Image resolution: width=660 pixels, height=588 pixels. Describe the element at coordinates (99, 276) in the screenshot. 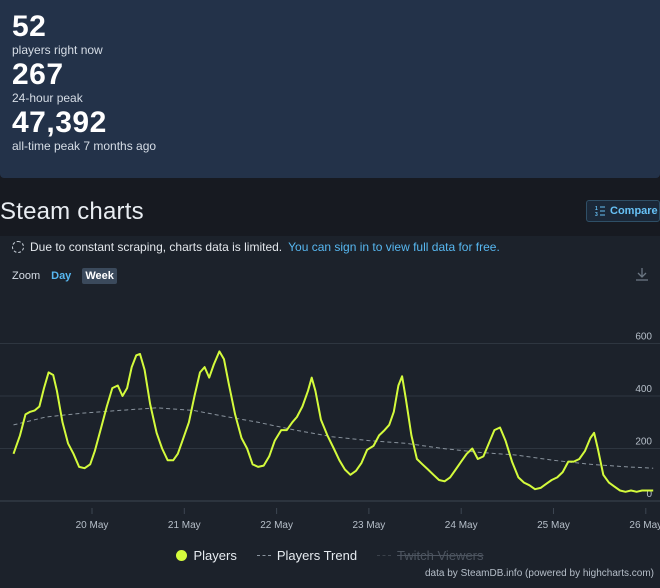

I see `zoom-week-button: Week` at that location.